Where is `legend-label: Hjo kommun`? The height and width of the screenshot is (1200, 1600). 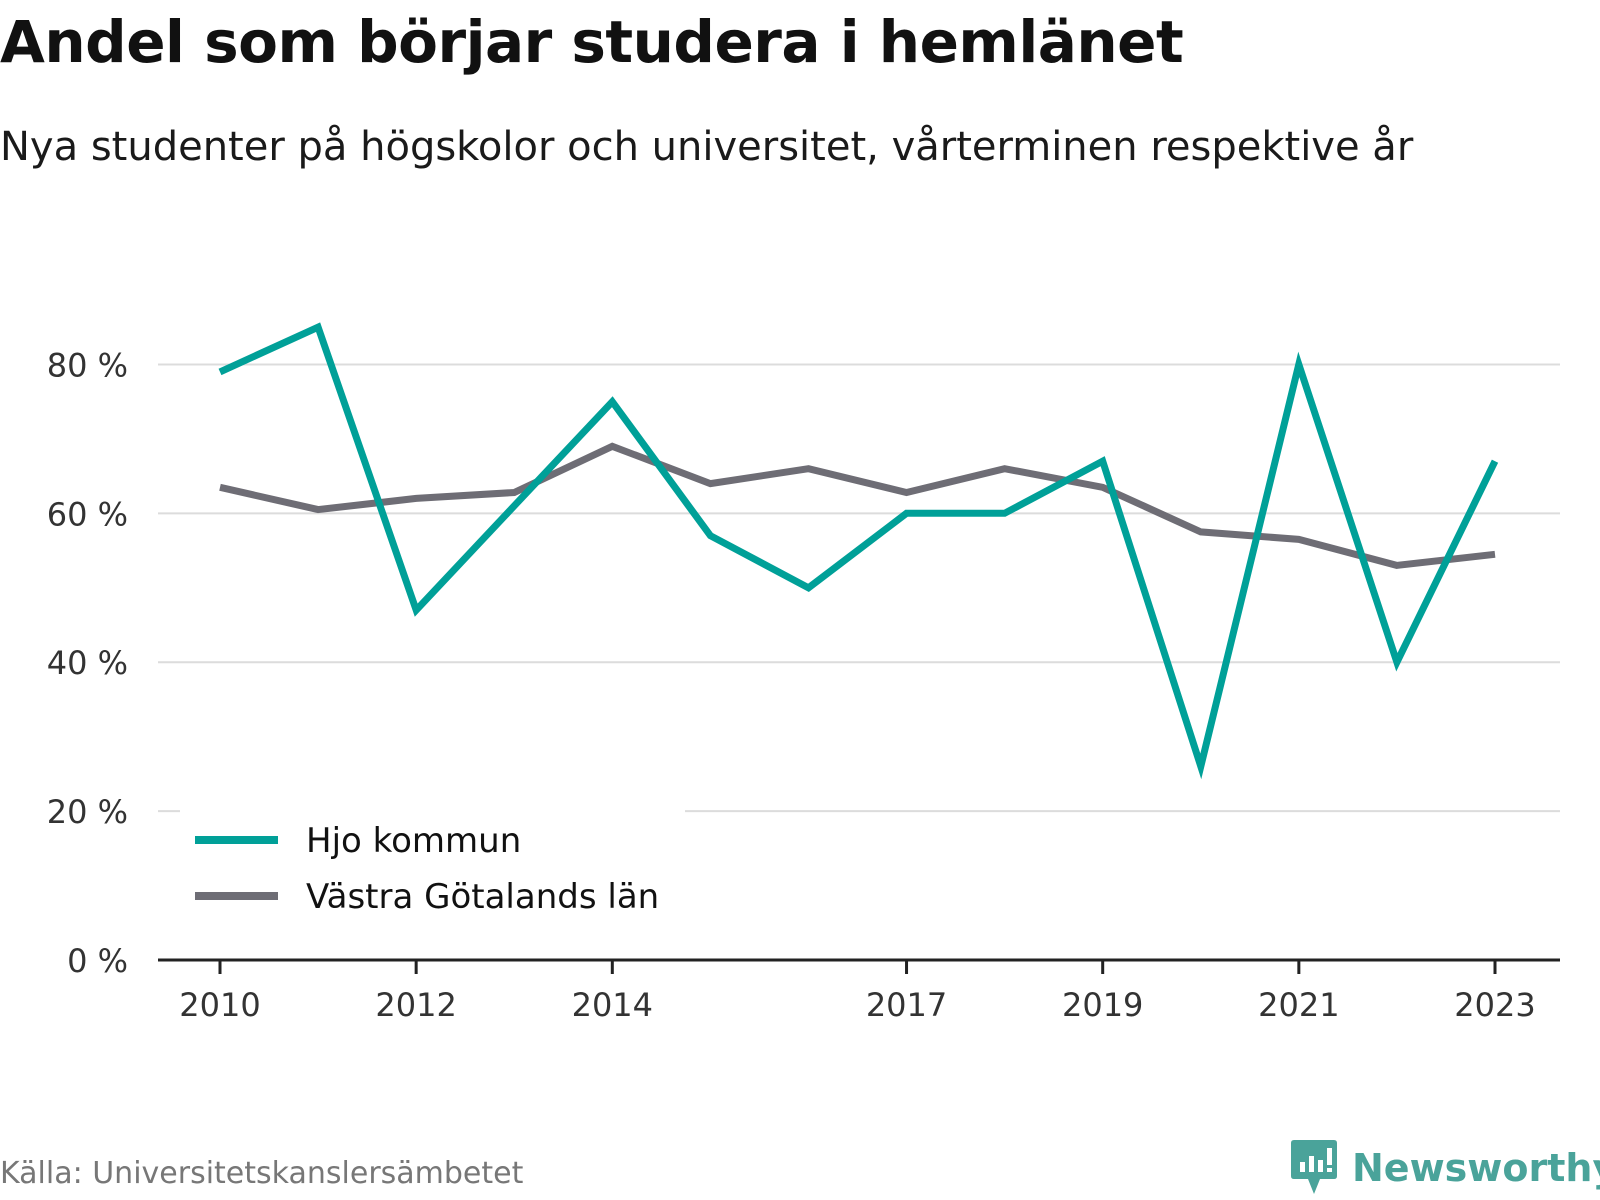 legend-label: Hjo kommun is located at coordinates (413, 841).